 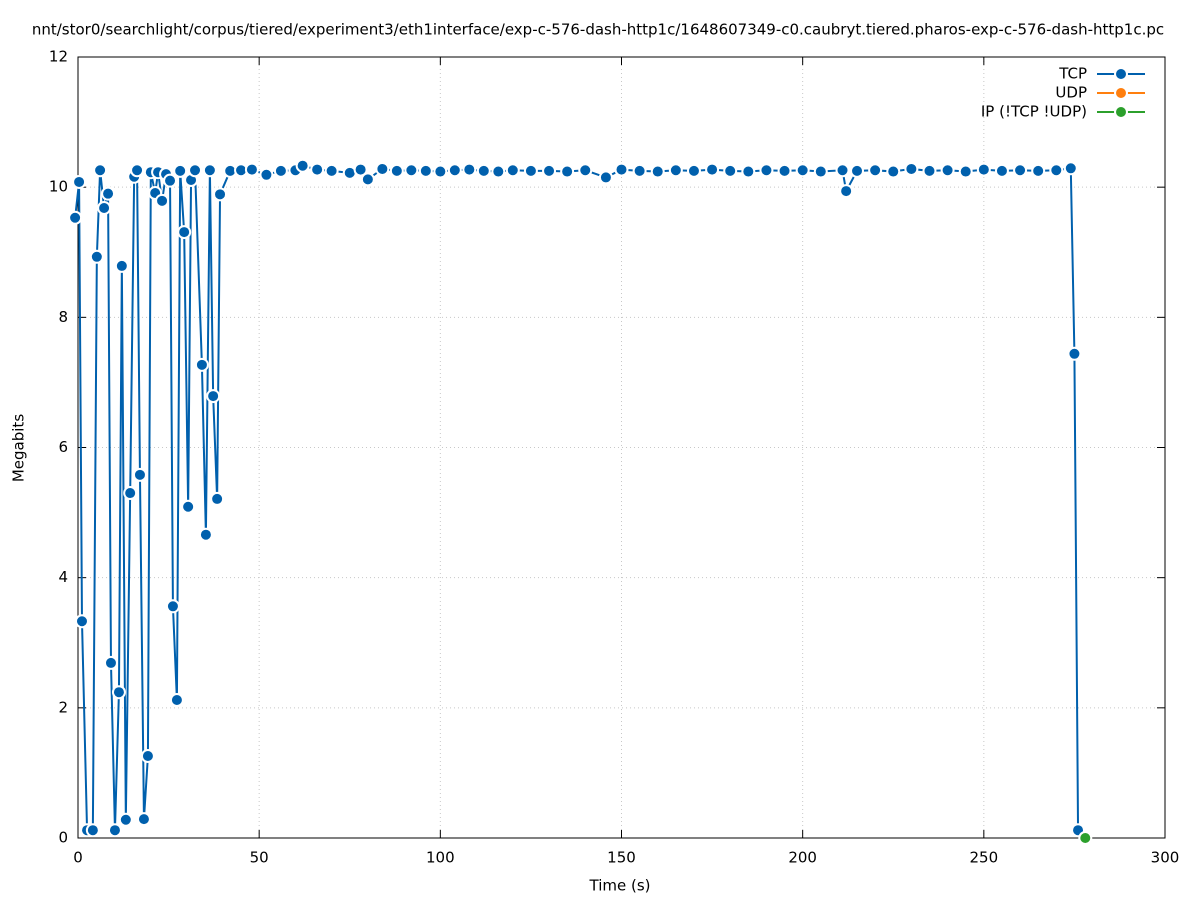 What do you see at coordinates (1165, 858) in the screenshot?
I see `x-tick-label: 300` at bounding box center [1165, 858].